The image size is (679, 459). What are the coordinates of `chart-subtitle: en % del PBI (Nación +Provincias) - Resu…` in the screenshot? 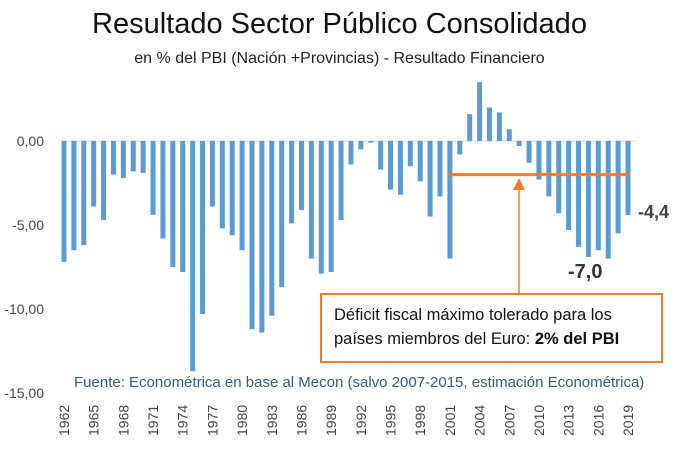 It's located at (339, 58).